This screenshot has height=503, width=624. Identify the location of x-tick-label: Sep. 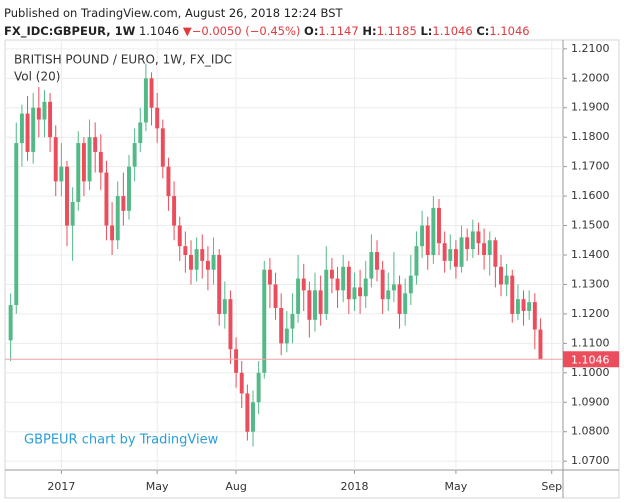
(551, 486).